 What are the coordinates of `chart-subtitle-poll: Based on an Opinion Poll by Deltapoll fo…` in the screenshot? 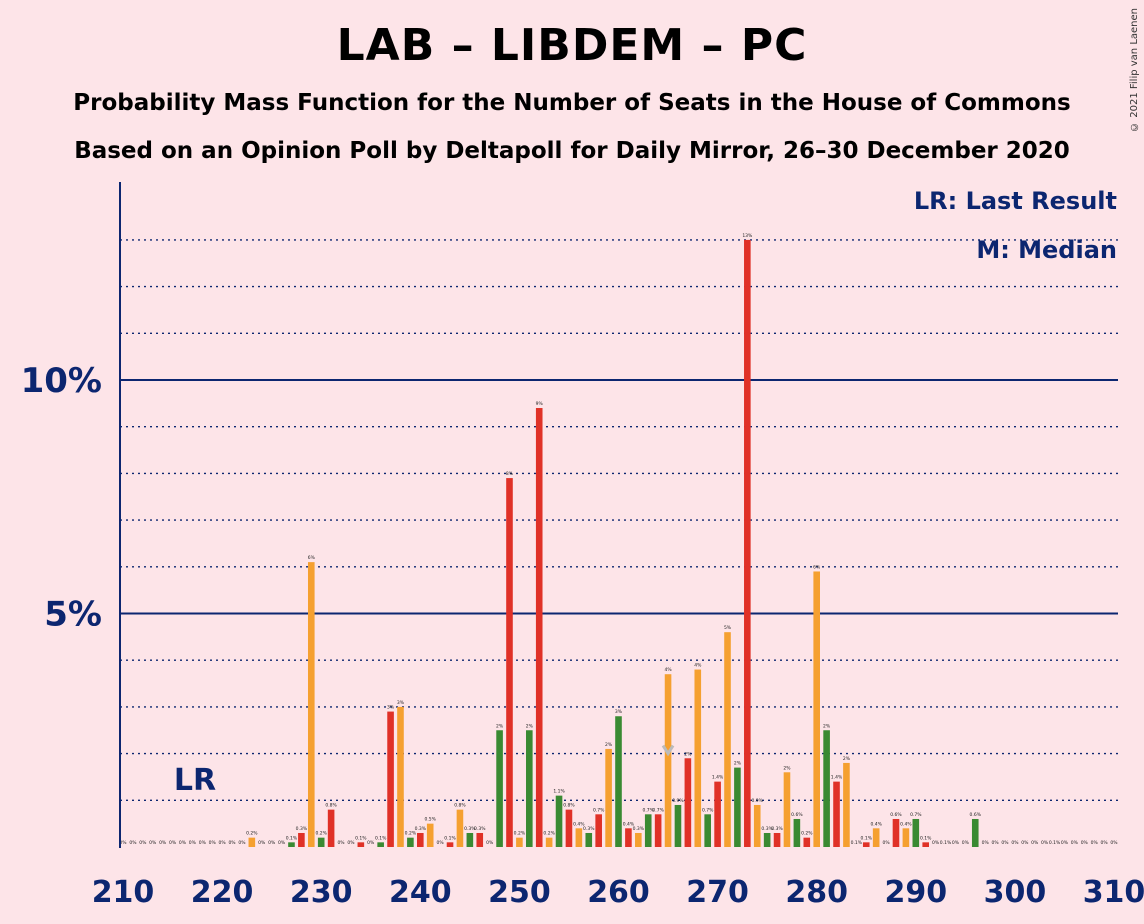 It's located at (572, 151).